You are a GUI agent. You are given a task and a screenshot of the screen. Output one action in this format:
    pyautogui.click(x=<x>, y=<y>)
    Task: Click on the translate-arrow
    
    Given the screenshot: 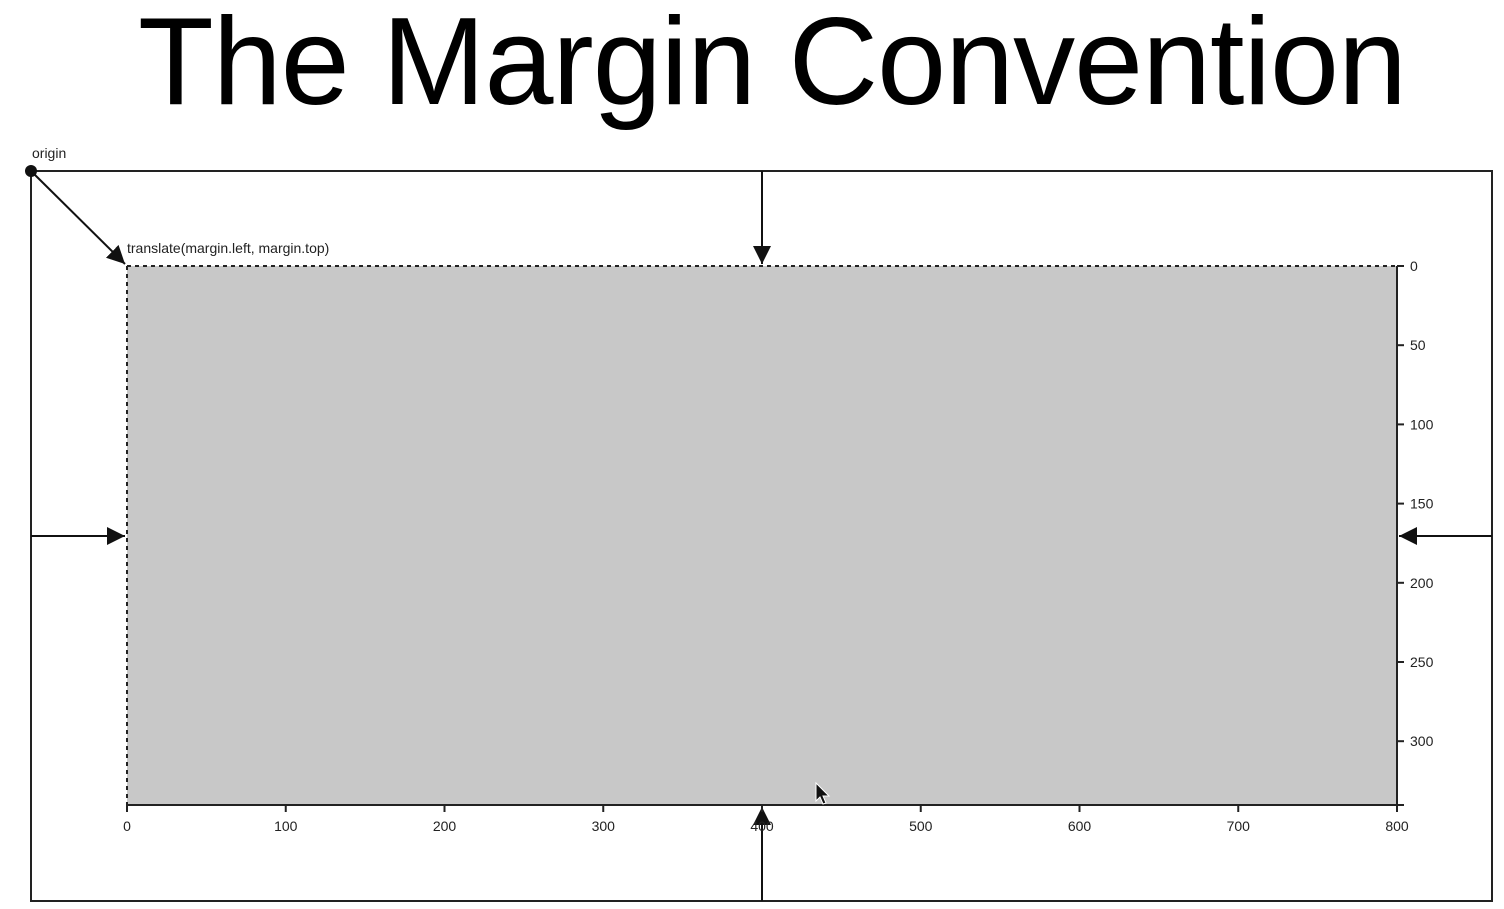 What is the action you would take?
    pyautogui.click(x=78, y=217)
    